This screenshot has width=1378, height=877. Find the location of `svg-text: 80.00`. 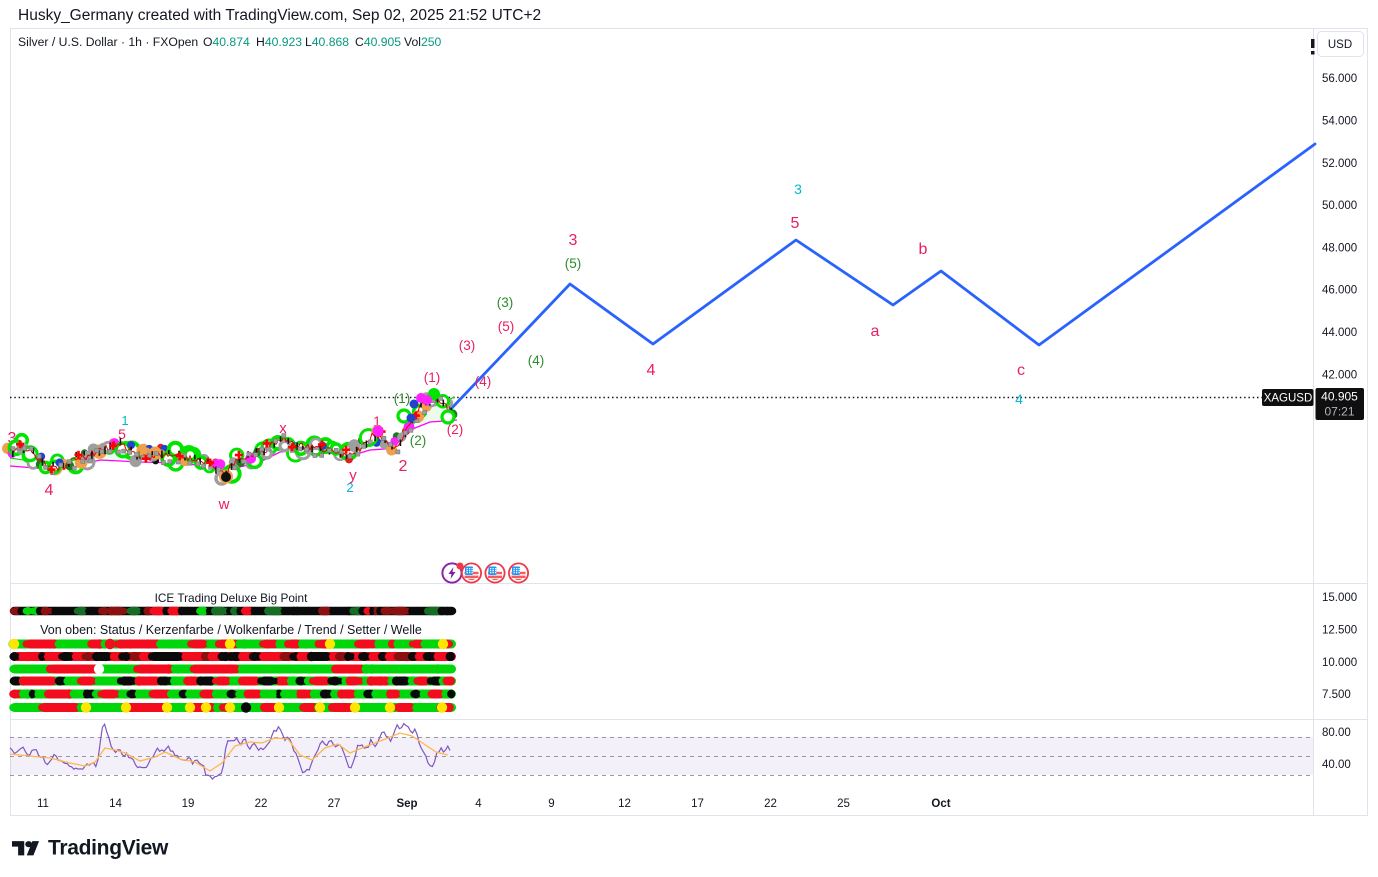

svg-text: 80.00 is located at coordinates (1336, 733).